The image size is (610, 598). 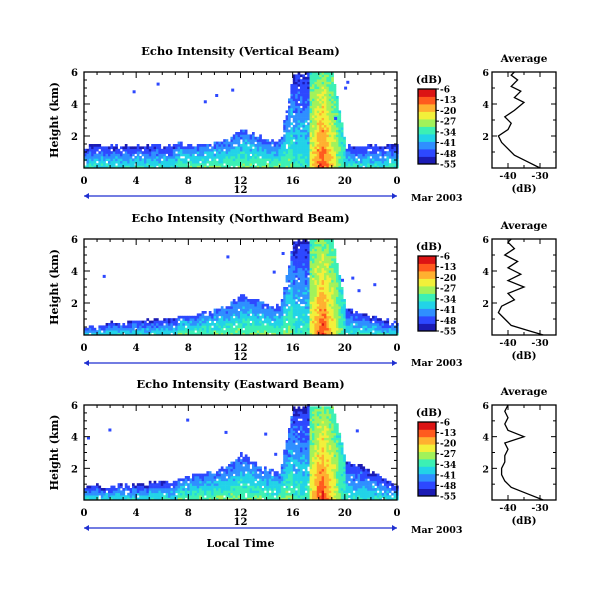 What do you see at coordinates (448, 300) in the screenshot?
I see `colorbar-tick-label: -34` at bounding box center [448, 300].